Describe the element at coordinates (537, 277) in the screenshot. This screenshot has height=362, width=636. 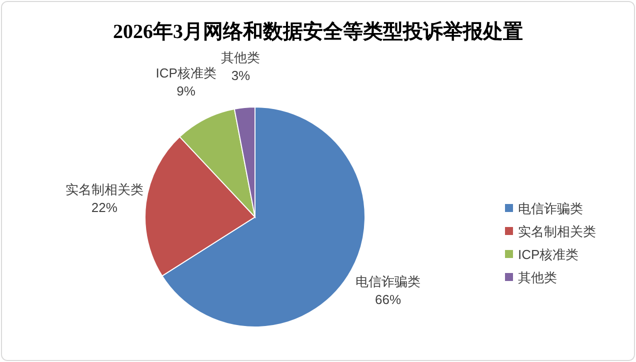
I see `legend-label: 其他类` at that location.